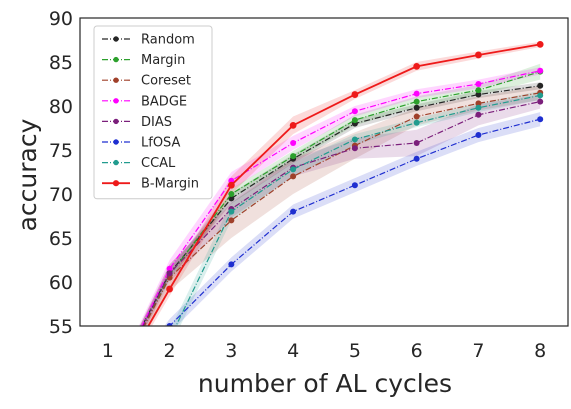 This screenshot has height=409, width=571. I want to click on x-tick-label: 3, so click(231, 351).